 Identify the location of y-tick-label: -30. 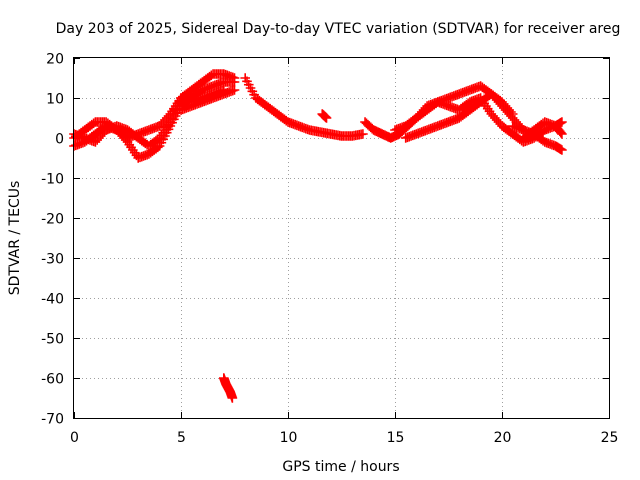
(52, 260).